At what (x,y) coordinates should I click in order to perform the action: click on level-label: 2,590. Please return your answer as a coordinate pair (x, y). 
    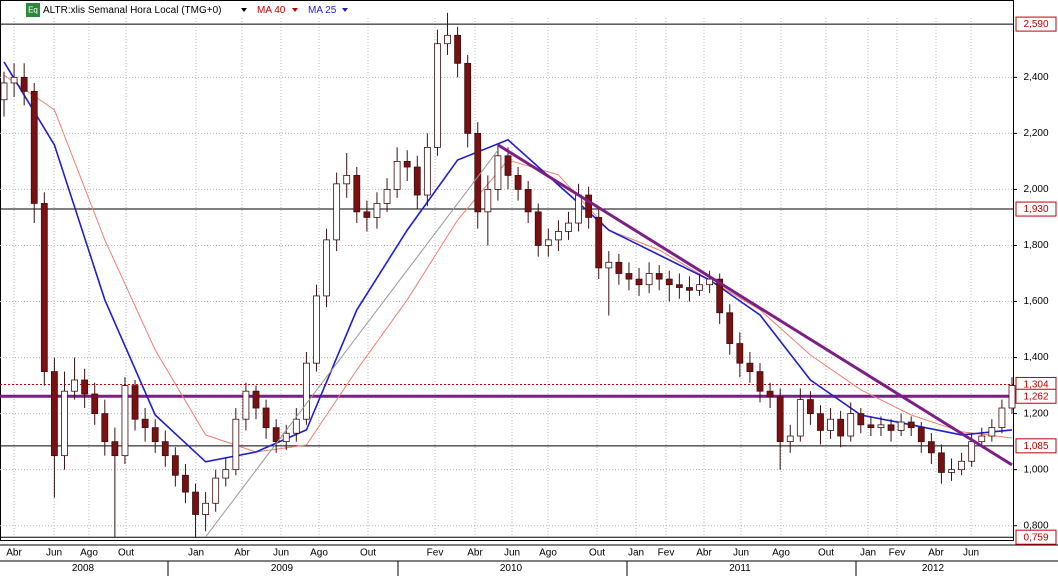
    Looking at the image, I should click on (1035, 24).